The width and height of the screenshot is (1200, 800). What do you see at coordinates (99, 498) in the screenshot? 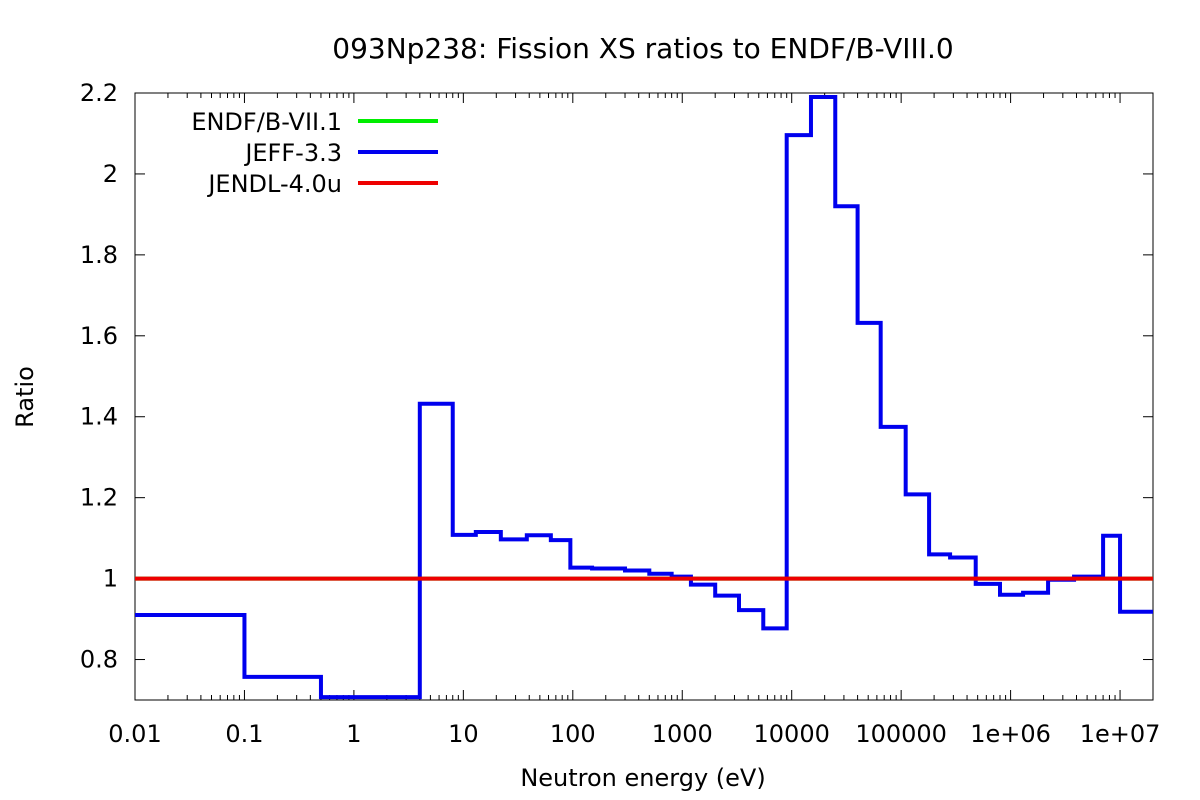
I see `y-tick-label: 1.2` at bounding box center [99, 498].